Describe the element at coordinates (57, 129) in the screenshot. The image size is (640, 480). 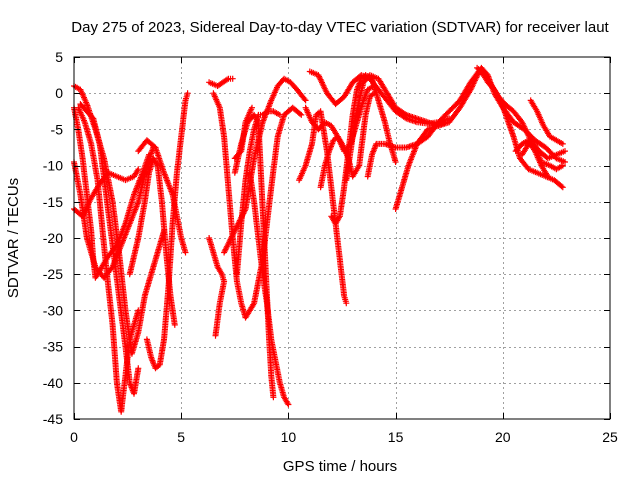
I see `y-tick-label: -5` at that location.